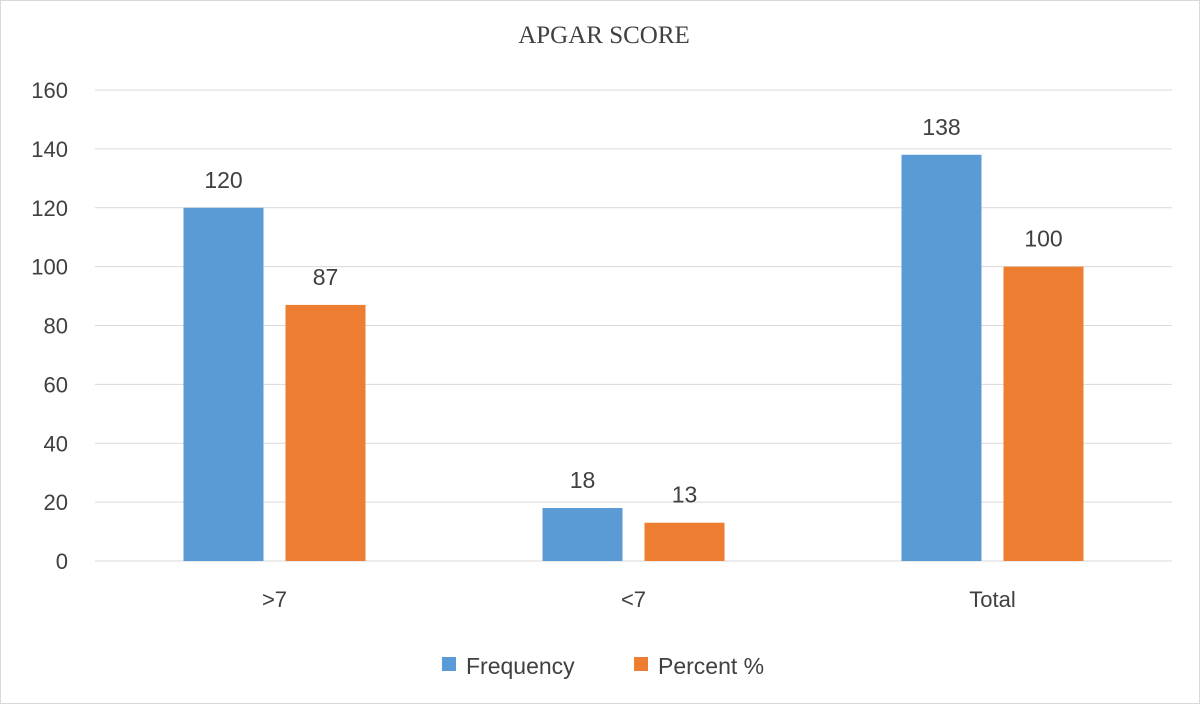 The height and width of the screenshot is (704, 1200). Describe the element at coordinates (604, 35) in the screenshot. I see `chart-title: APGAR SCORE` at that location.